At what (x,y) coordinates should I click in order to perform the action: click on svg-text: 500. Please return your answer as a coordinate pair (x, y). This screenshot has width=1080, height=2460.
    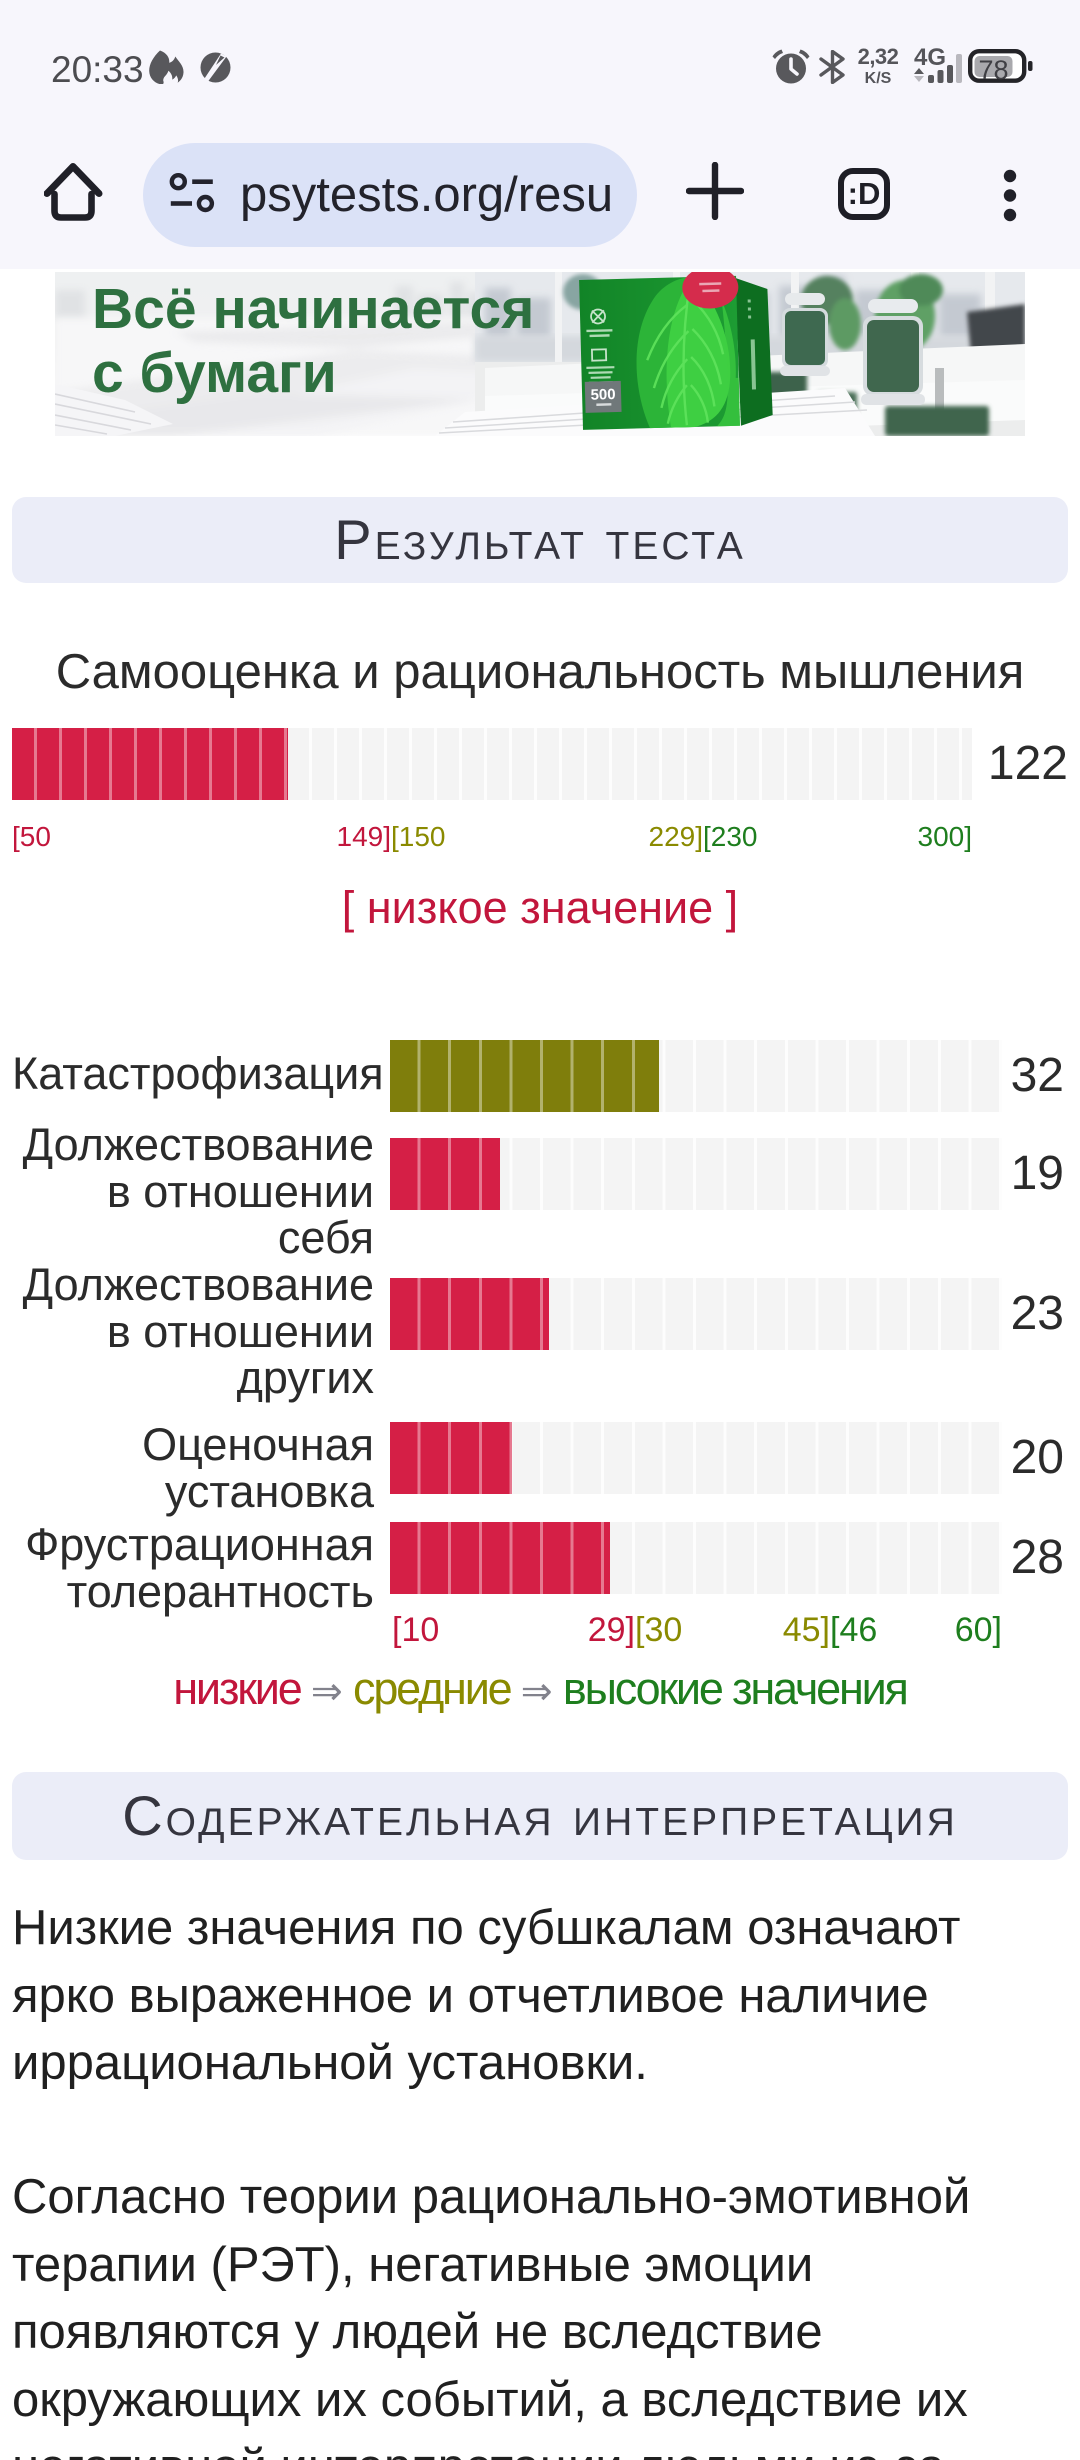
    Looking at the image, I should click on (602, 395).